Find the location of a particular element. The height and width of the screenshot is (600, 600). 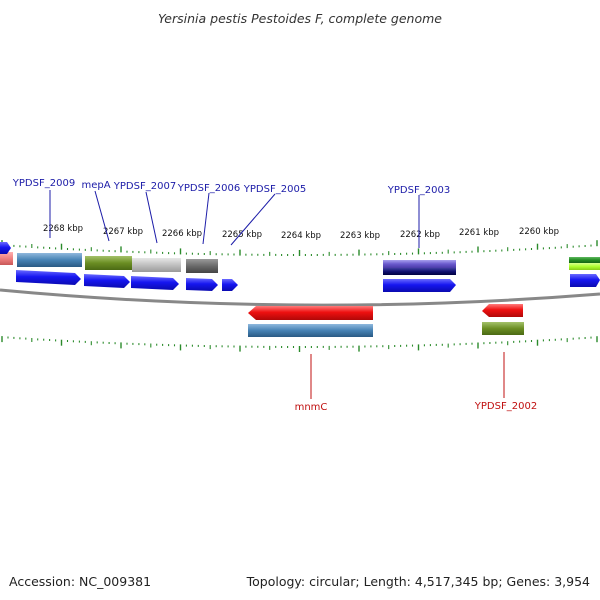

gene-labels-bottom: mnmC YPDSF_2002 is located at coordinates (416, 407).